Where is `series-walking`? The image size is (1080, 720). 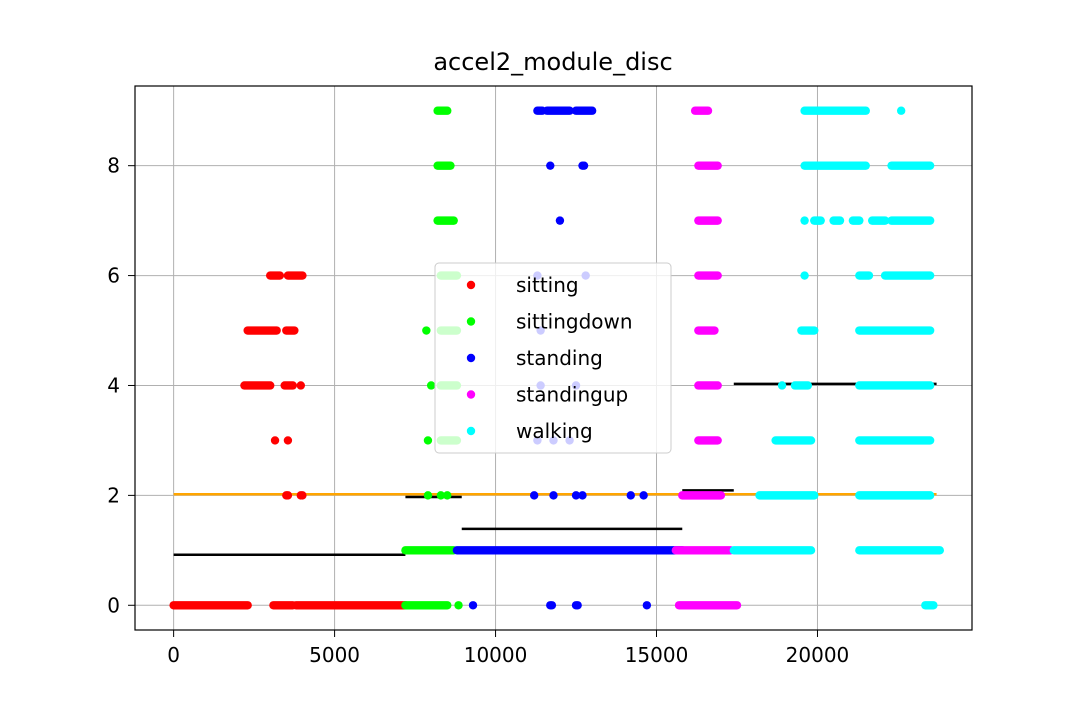
series-walking is located at coordinates (837, 358).